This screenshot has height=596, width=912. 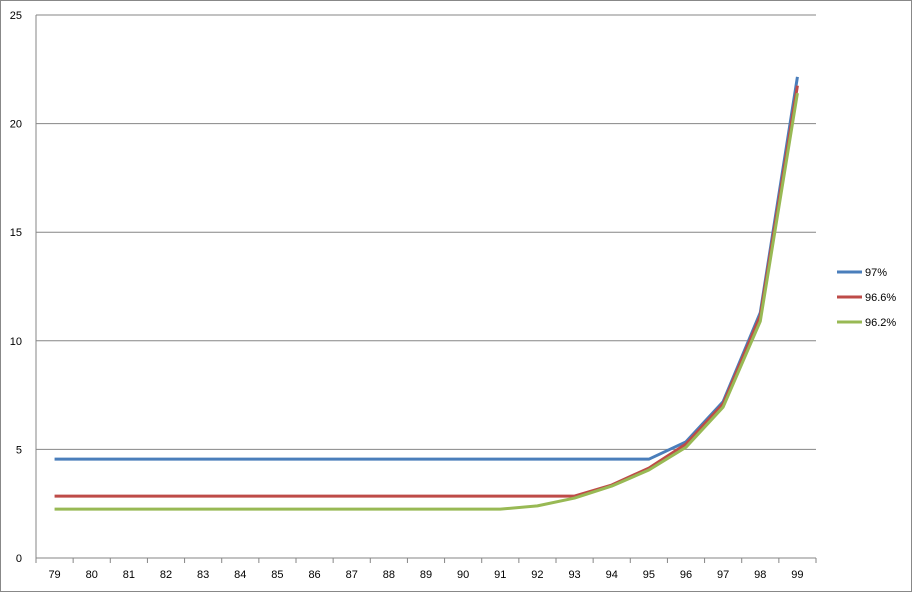 What do you see at coordinates (880, 323) in the screenshot?
I see `legend-label: 96.2%` at bounding box center [880, 323].